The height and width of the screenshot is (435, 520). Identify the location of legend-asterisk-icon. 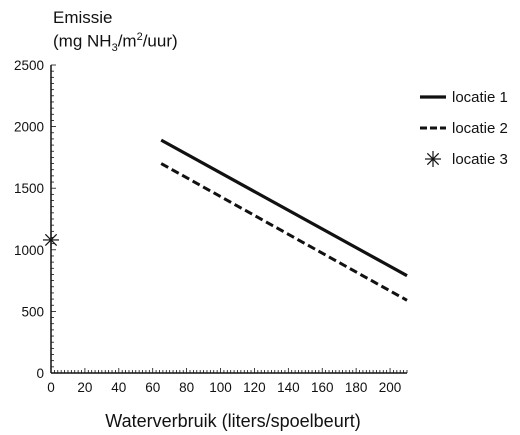
(433, 159).